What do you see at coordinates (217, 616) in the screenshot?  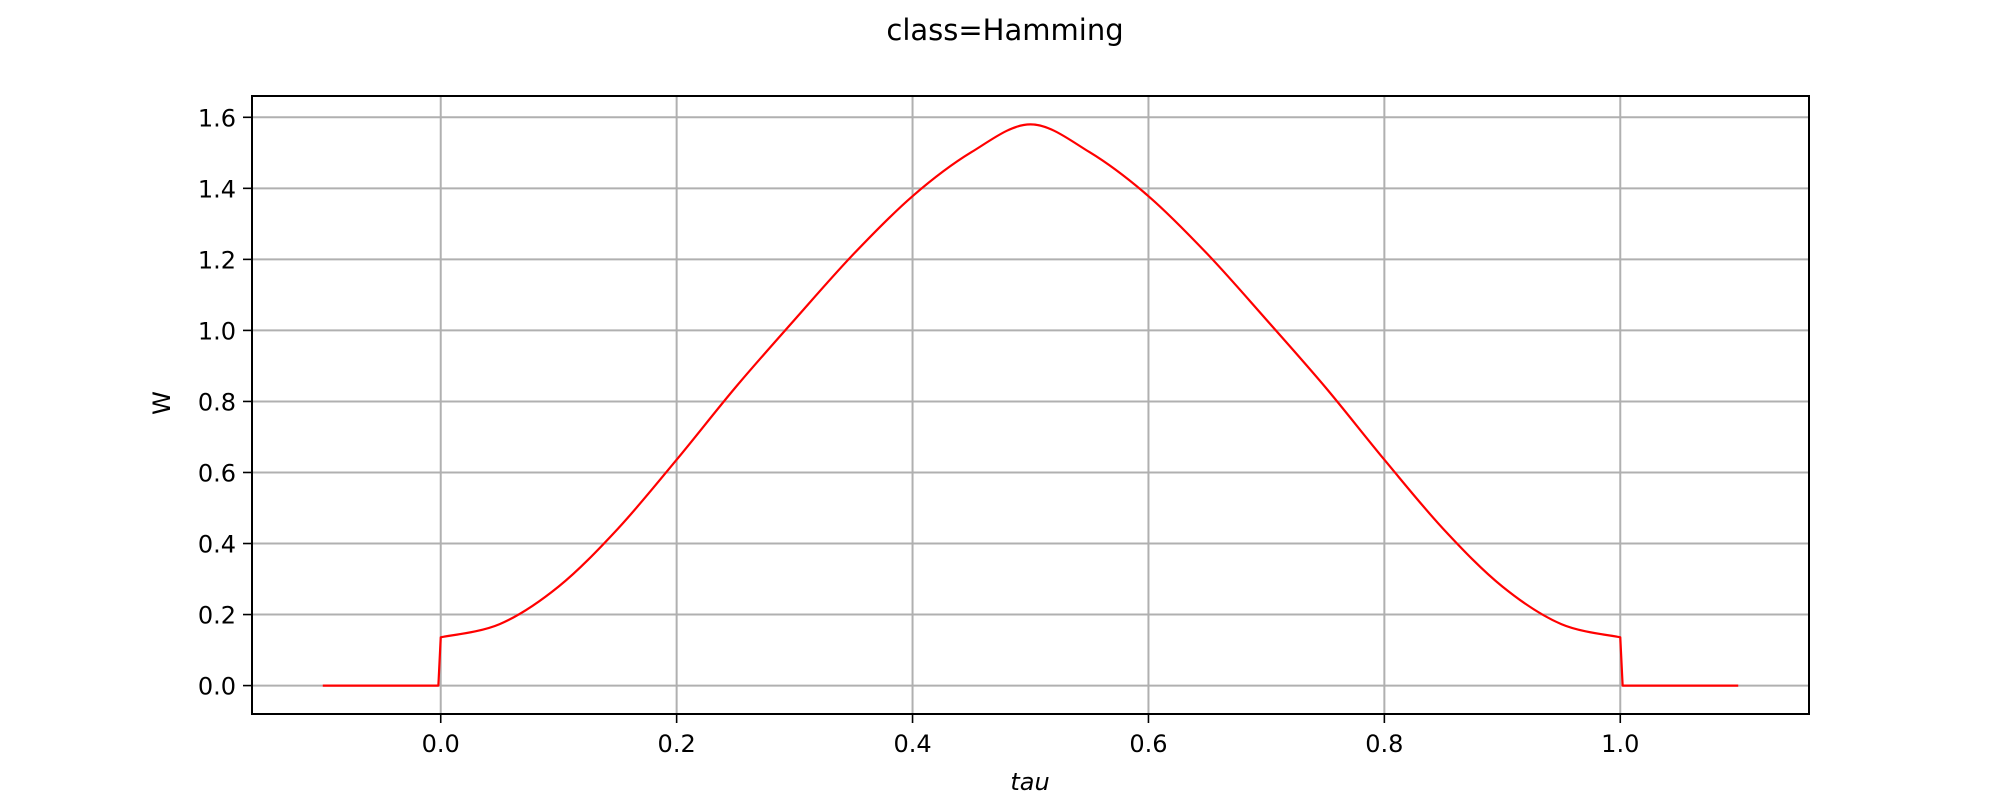 I see `y-tick-label: 0.2` at bounding box center [217, 616].